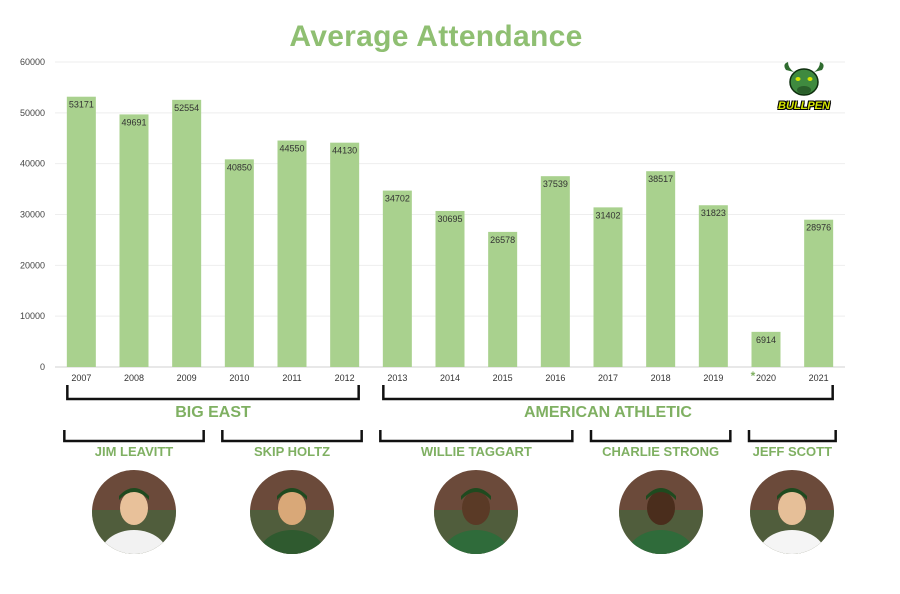 The width and height of the screenshot is (900, 594). Describe the element at coordinates (292, 253) in the screenshot. I see `bar-2011` at that location.